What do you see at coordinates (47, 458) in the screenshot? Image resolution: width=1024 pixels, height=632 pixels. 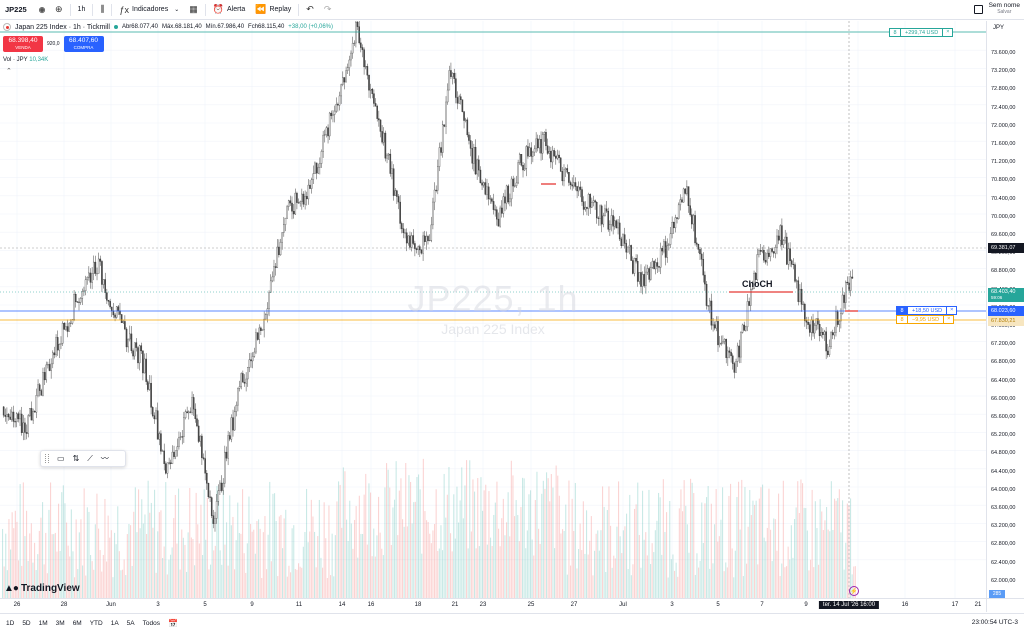 I see `drag-handle-icon` at bounding box center [47, 458].